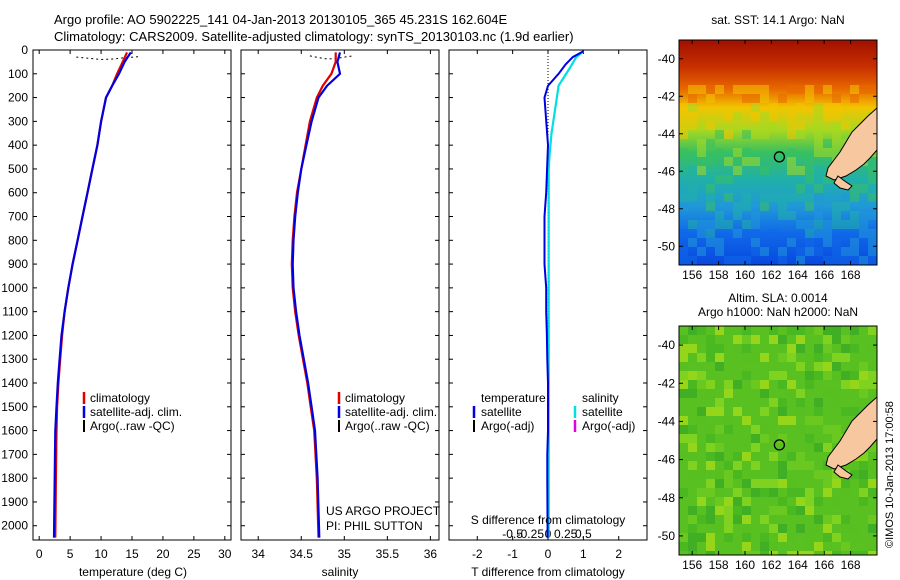 This screenshot has width=900, height=580. What do you see at coordinates (132, 426) in the screenshot?
I see `legend-label-argo: Argo(..raw -QC)` at bounding box center [132, 426].